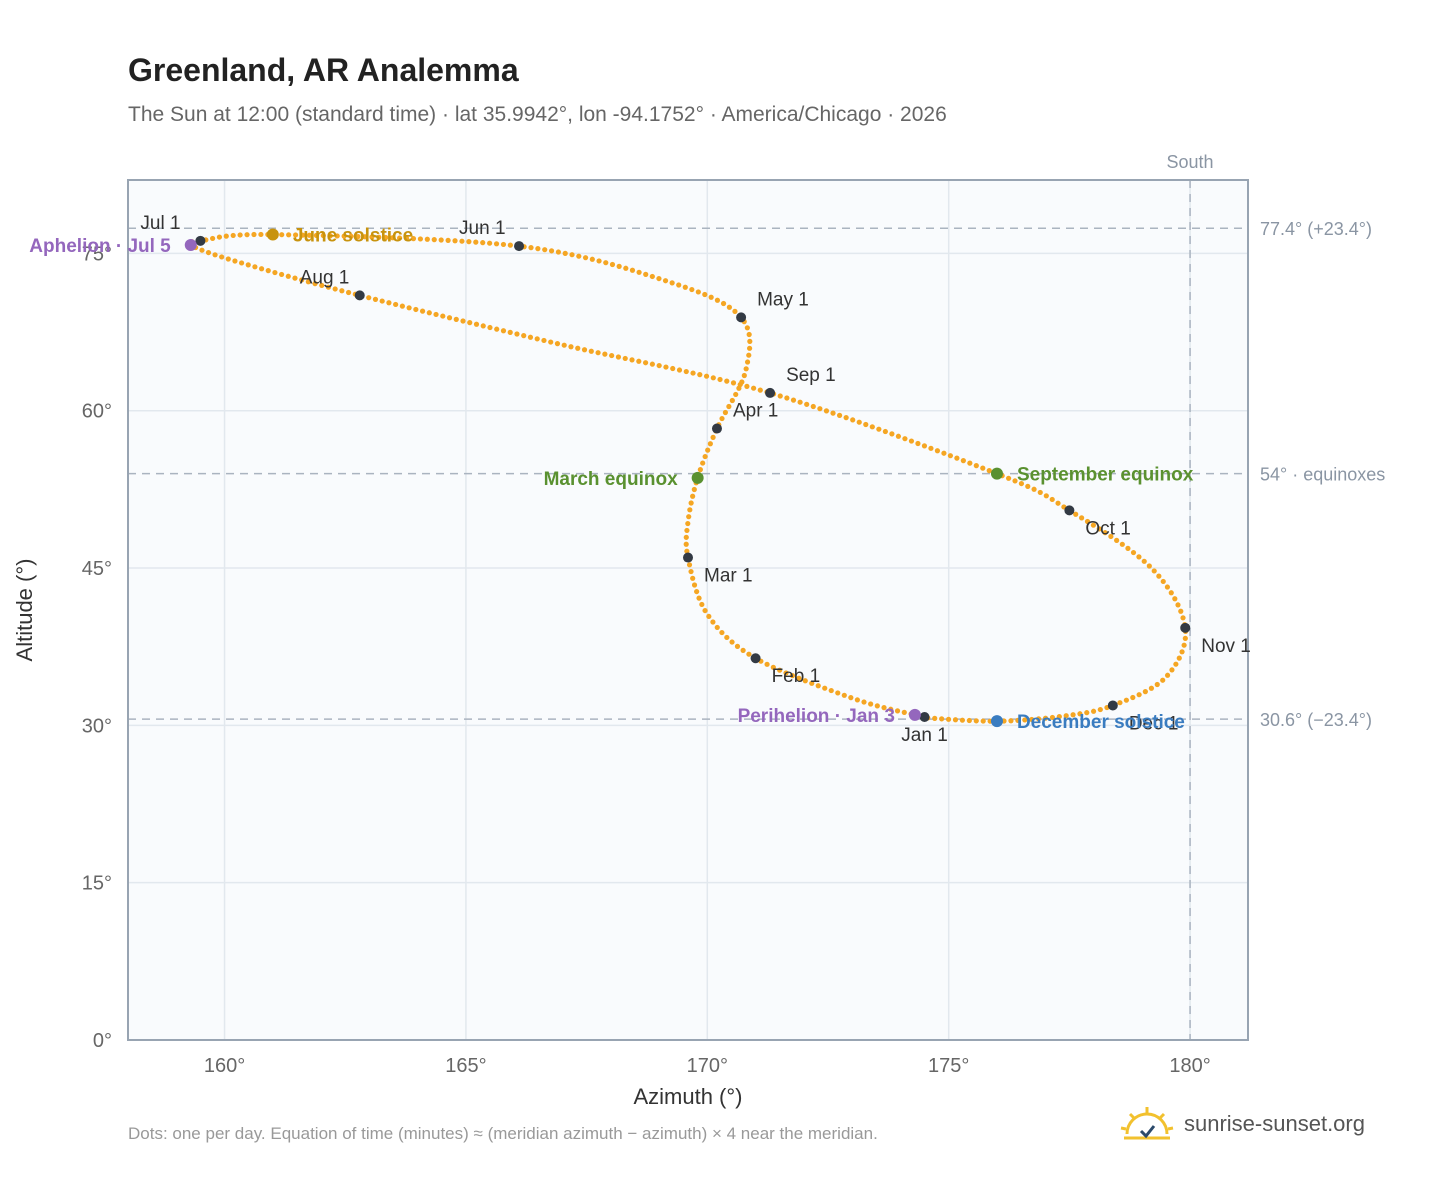  I want to click on x-tick-label: 165°, so click(465, 1066).